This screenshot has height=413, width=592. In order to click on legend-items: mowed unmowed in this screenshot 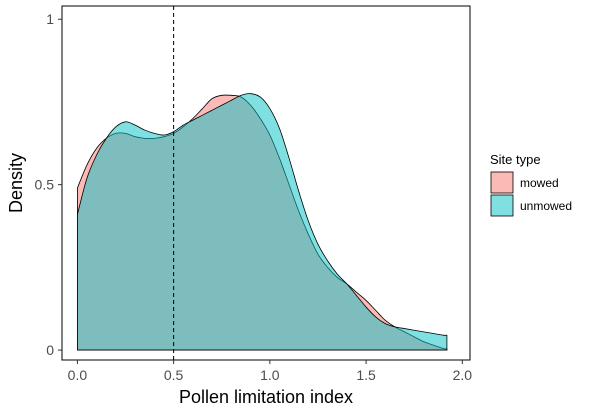, I will do `click(531, 194)`.